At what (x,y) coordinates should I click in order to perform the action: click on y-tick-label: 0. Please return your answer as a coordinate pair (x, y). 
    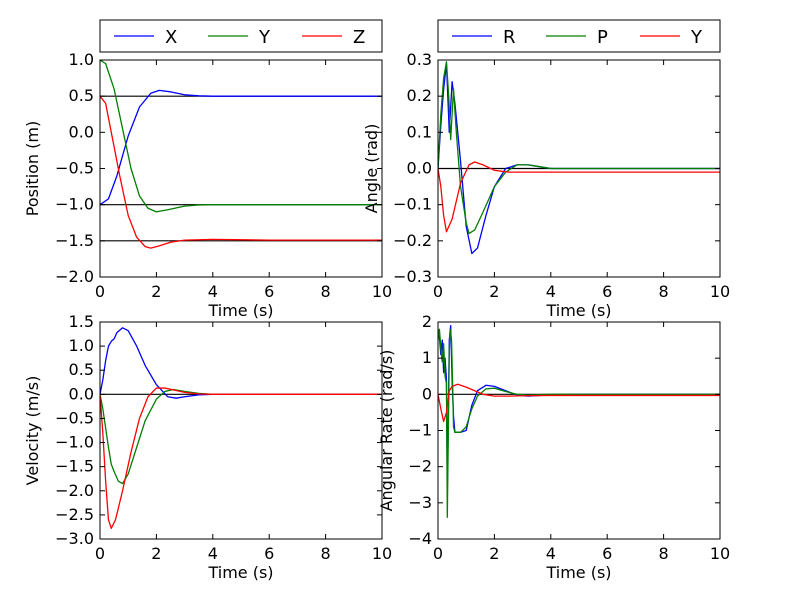
    Looking at the image, I should click on (427, 393).